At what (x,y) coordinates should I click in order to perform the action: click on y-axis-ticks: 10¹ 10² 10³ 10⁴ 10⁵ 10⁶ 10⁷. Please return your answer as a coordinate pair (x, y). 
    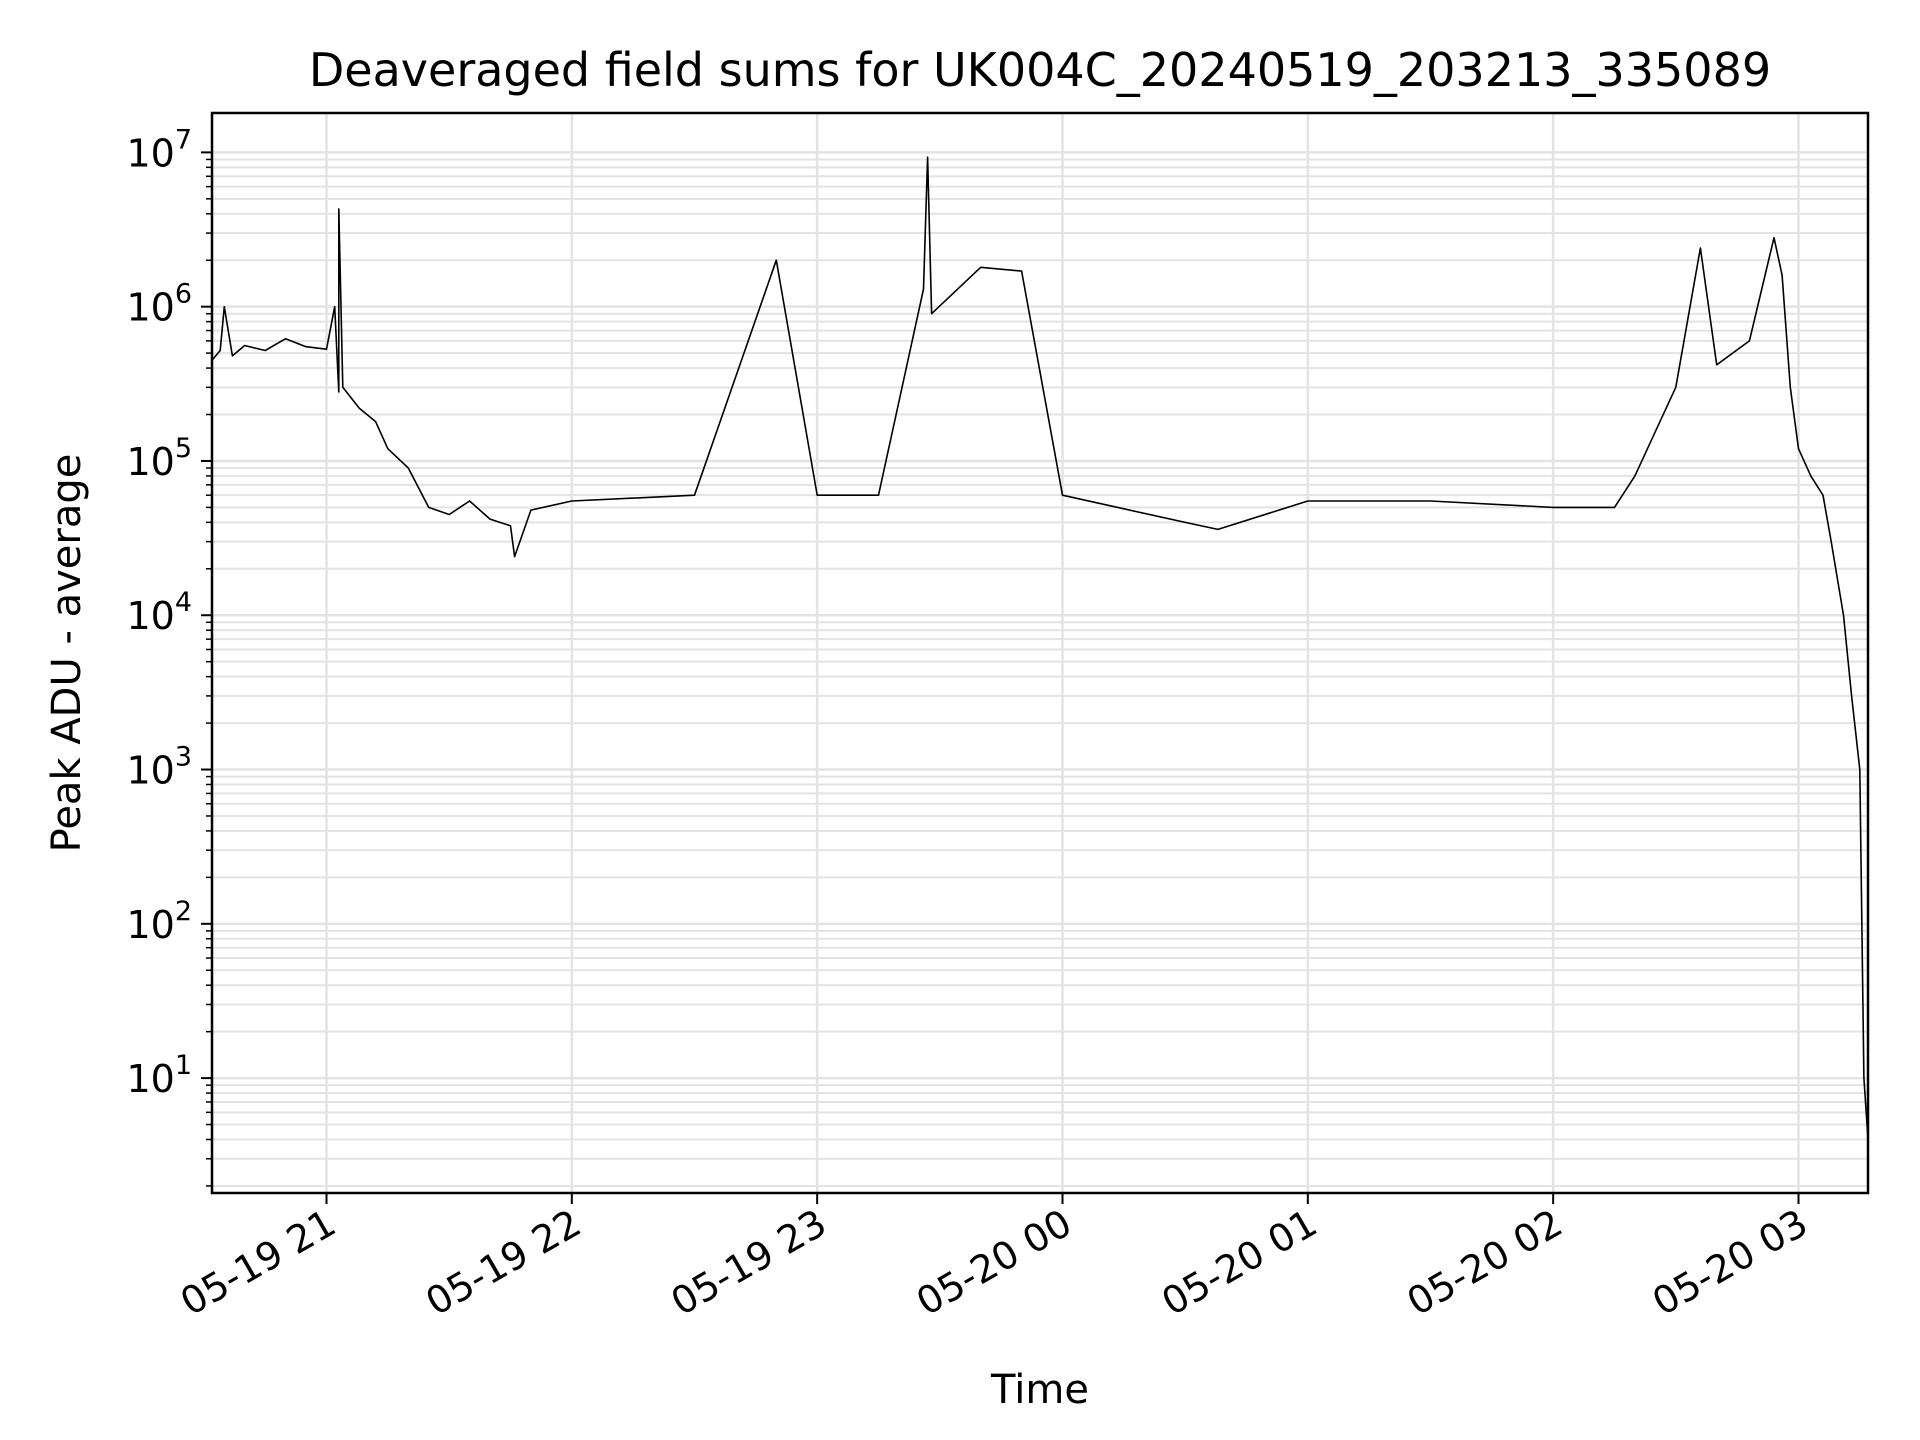
    Looking at the image, I should click on (169, 655).